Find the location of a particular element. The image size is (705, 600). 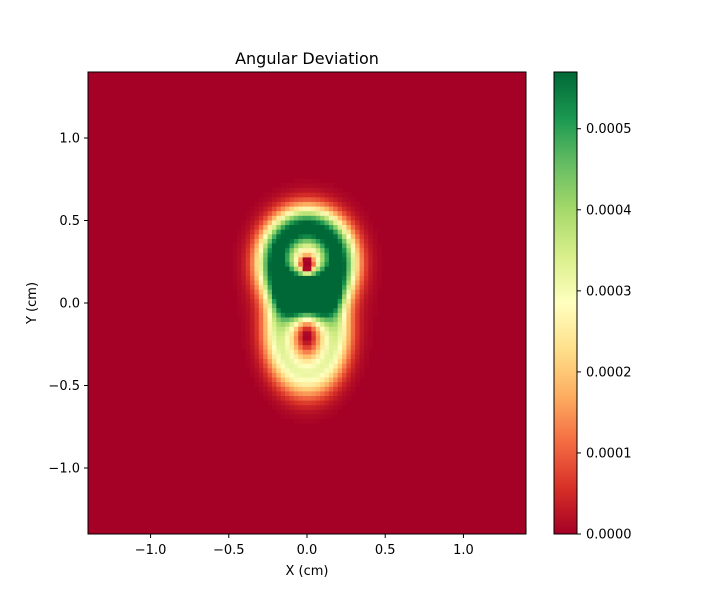

x-axis-label: X (cm) is located at coordinates (307, 571).